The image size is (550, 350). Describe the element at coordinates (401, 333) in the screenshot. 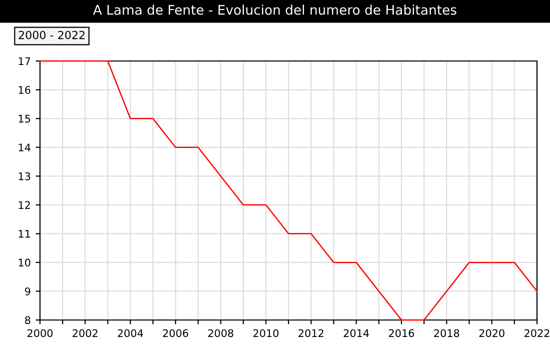

I see `x-tick-label: 2016` at that location.